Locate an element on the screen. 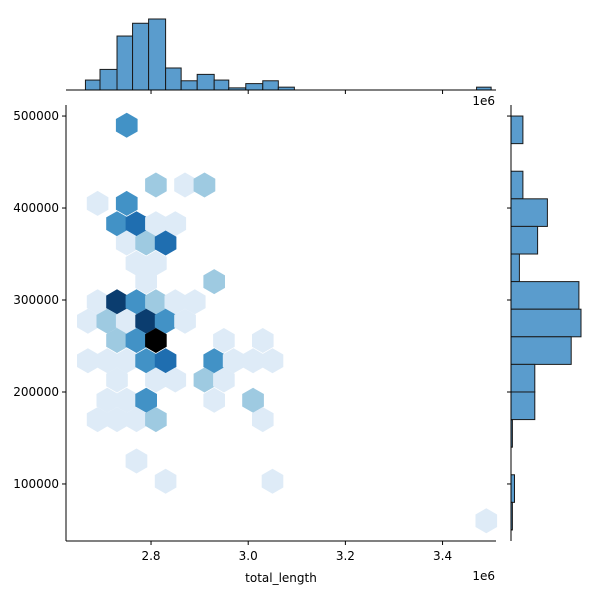 The height and width of the screenshot is (600, 600). x-axis-ticks: 2.8 3.0 3.2 3.4 is located at coordinates (296, 552).